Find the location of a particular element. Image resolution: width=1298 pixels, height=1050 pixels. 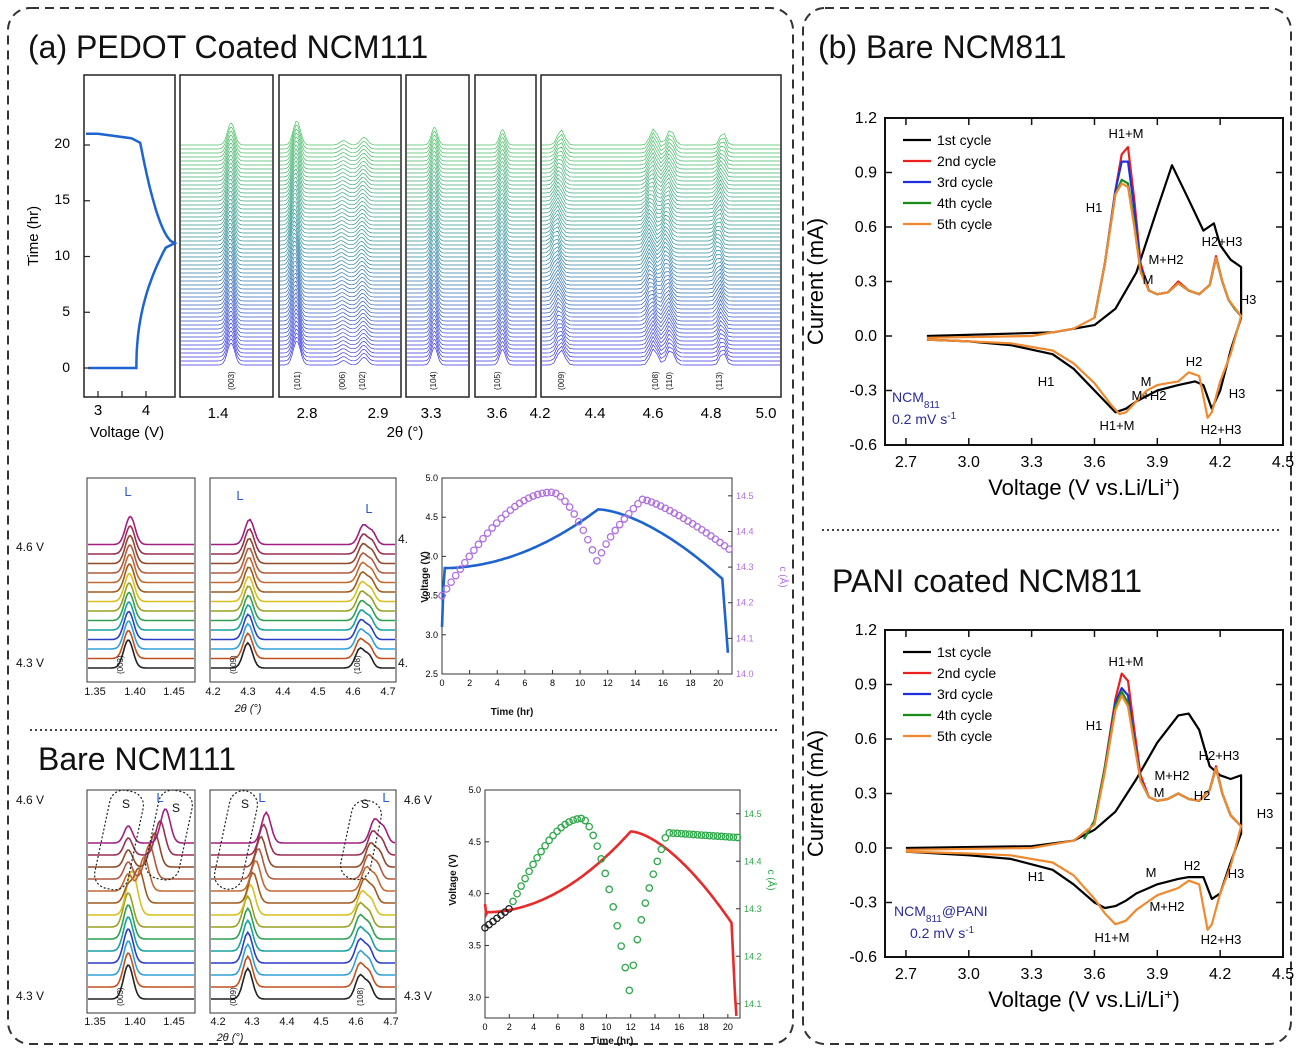

tick: 4.7 is located at coordinates (390, 1022).